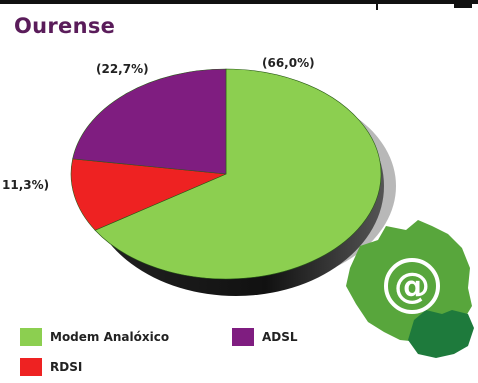  What do you see at coordinates (122, 69) in the screenshot?
I see `slice-label-adsl: (22,7%)` at bounding box center [122, 69].